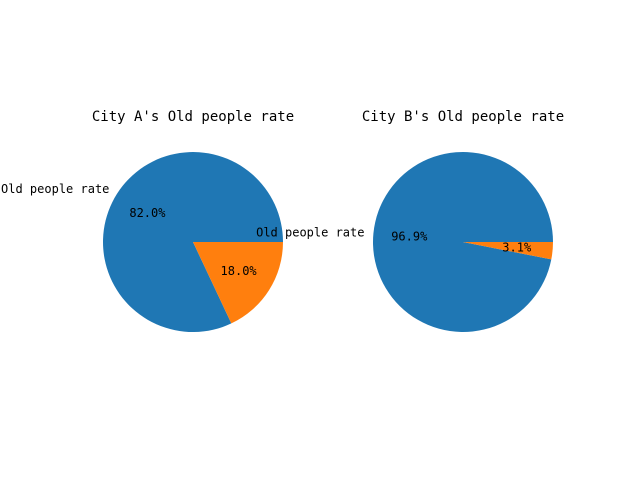 This screenshot has width=640, height=480. What do you see at coordinates (463, 117) in the screenshot?
I see `chart-title: City B's Old people rate` at bounding box center [463, 117].